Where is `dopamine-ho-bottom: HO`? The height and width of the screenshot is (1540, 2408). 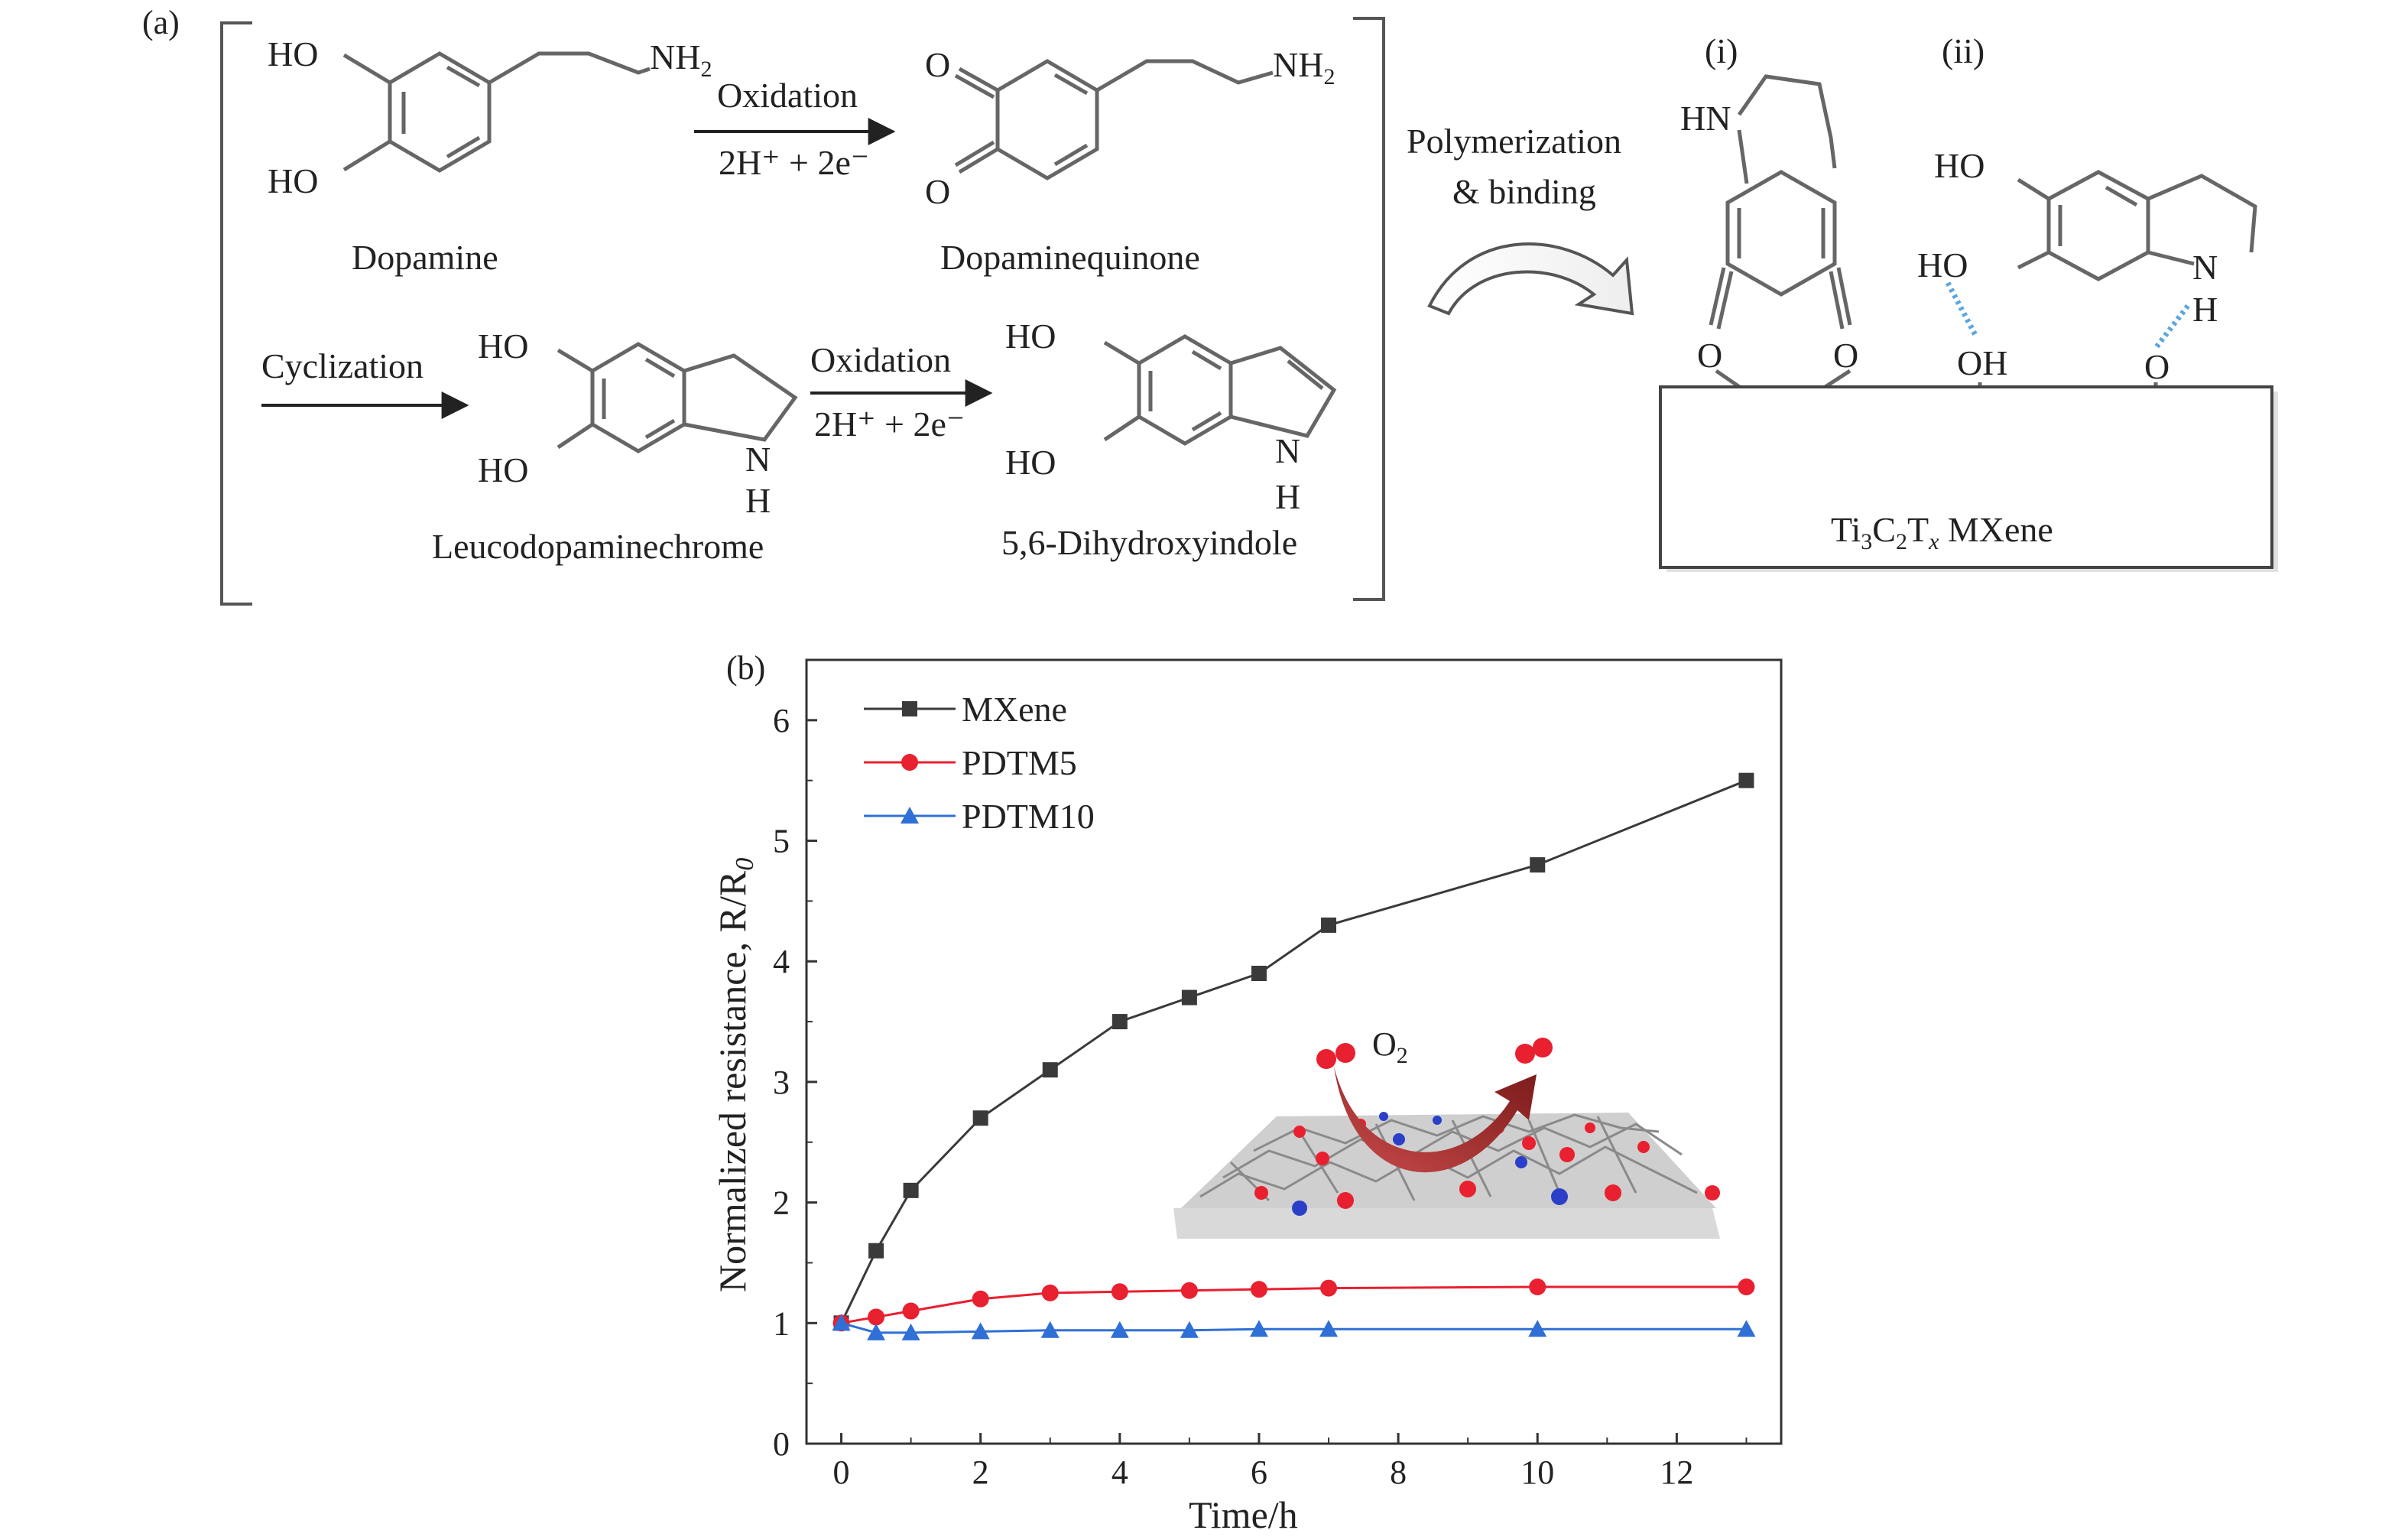
dopamine-ho-bottom: HO is located at coordinates (293, 180).